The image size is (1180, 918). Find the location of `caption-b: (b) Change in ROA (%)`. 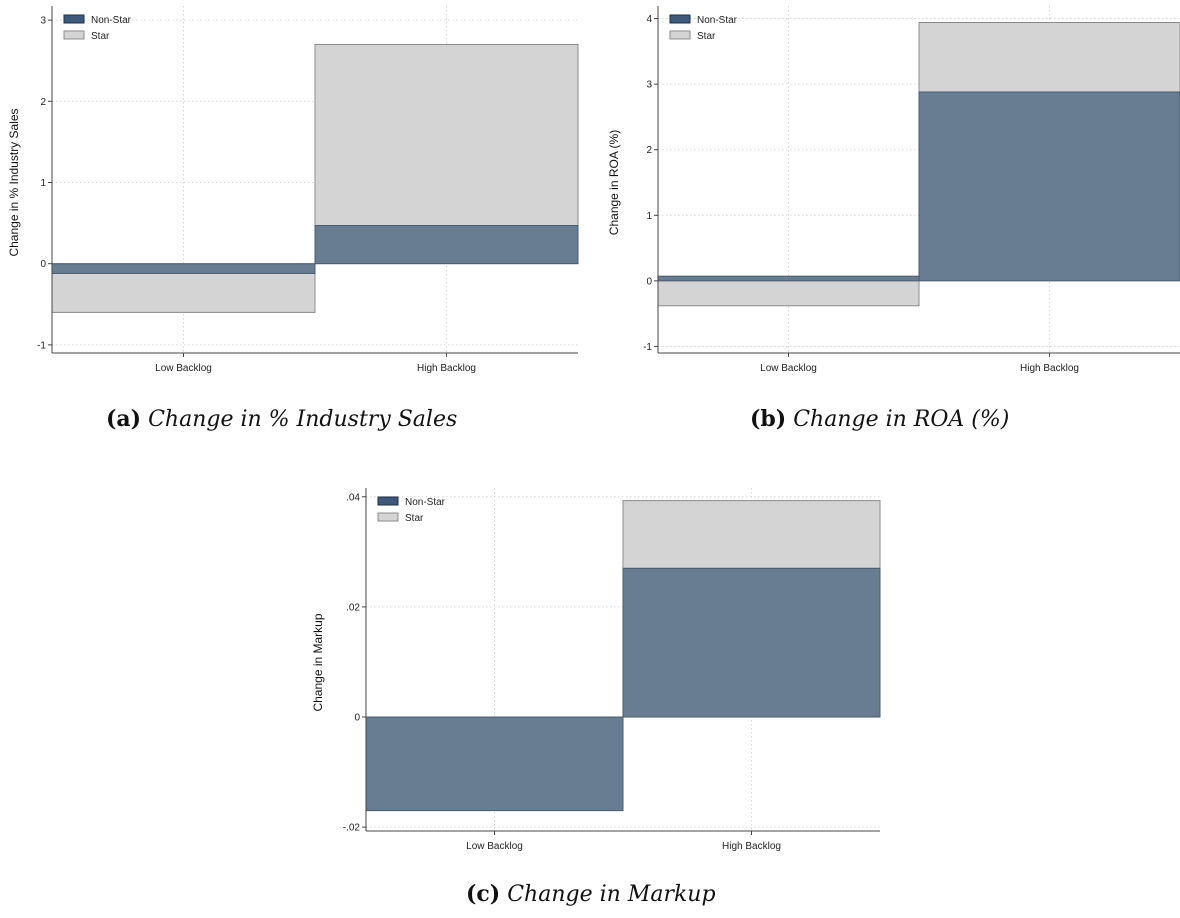

caption-b: (b) Change in ROA (%) is located at coordinates (879, 419).